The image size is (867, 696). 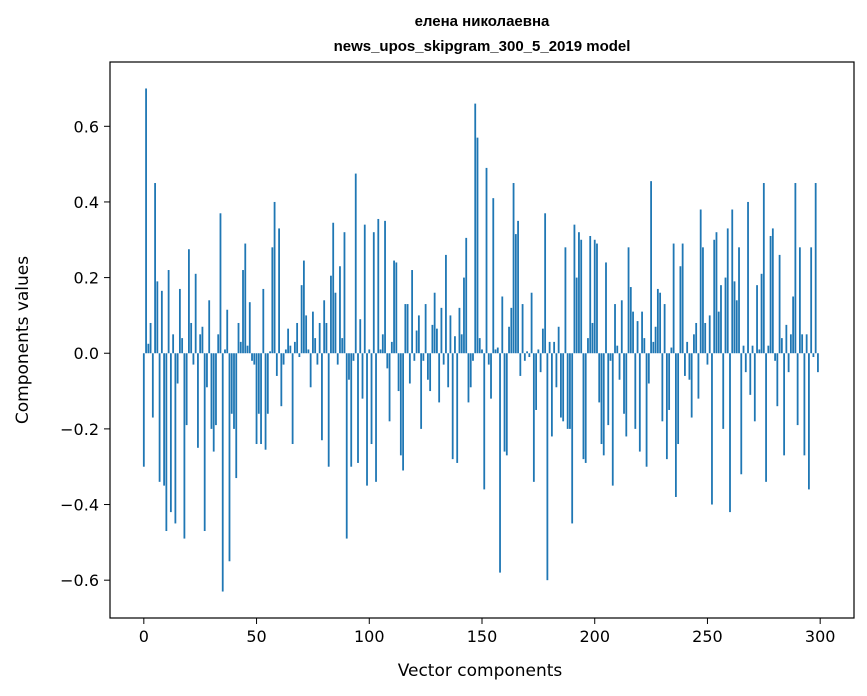 I want to click on y-tick-label: −0.4, so click(x=79, y=505).